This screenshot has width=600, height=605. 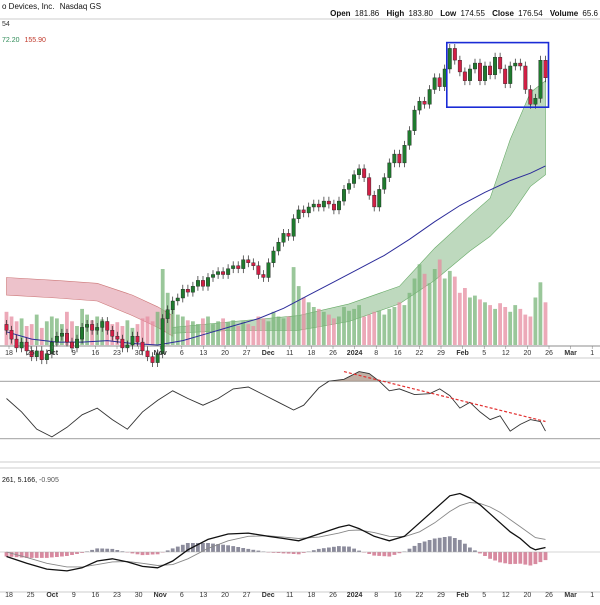 What do you see at coordinates (592, 353) in the screenshot?
I see `x-tick-label: 1` at bounding box center [592, 353].